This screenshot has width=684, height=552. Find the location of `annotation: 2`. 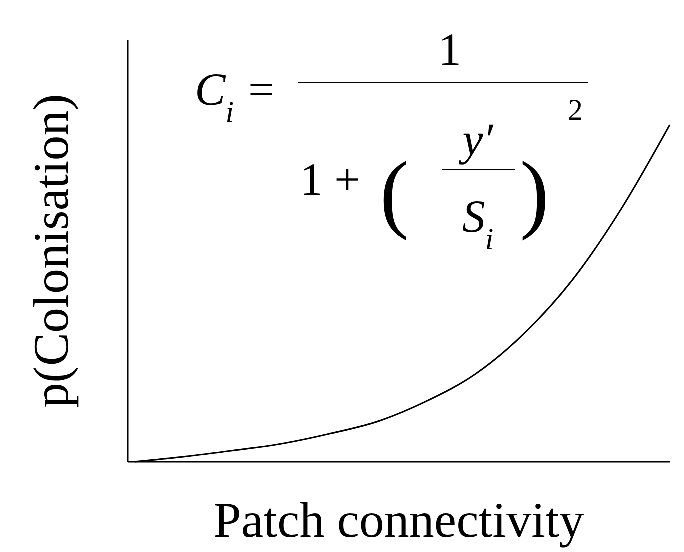

annotation: 2 is located at coordinates (575, 110).